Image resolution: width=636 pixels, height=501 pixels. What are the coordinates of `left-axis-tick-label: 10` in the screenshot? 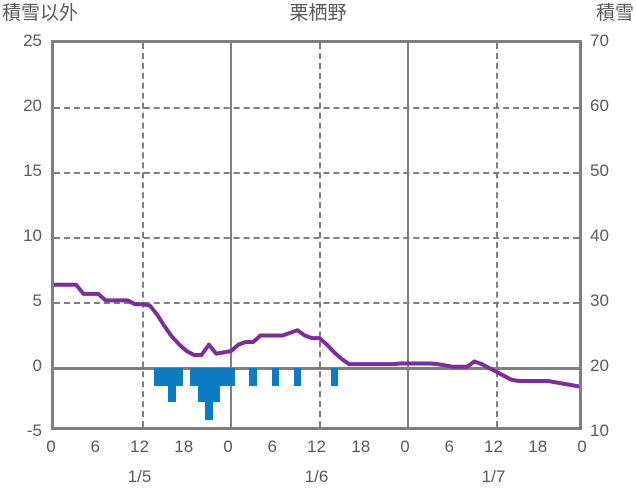 It's located at (32, 235).